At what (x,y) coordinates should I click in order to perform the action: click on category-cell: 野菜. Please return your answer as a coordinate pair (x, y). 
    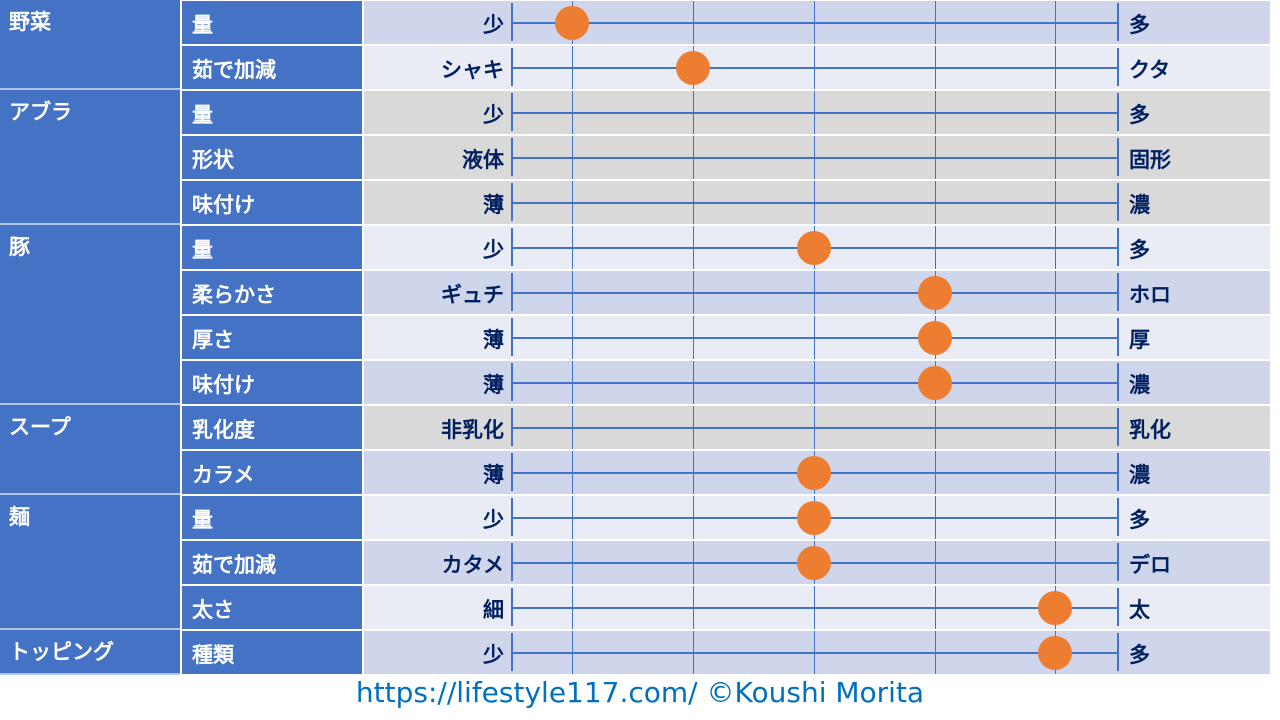
    Looking at the image, I should click on (90, 45).